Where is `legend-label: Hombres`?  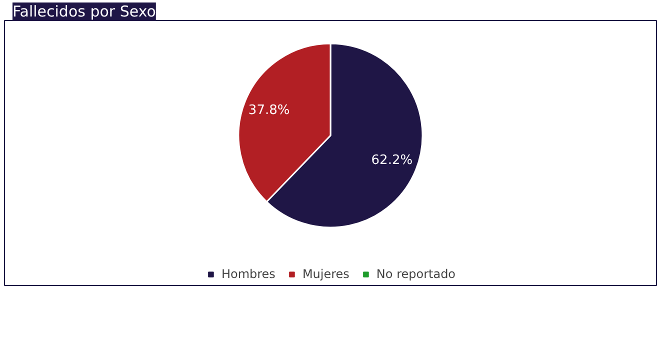
legend-label: Hombres is located at coordinates (248, 274).